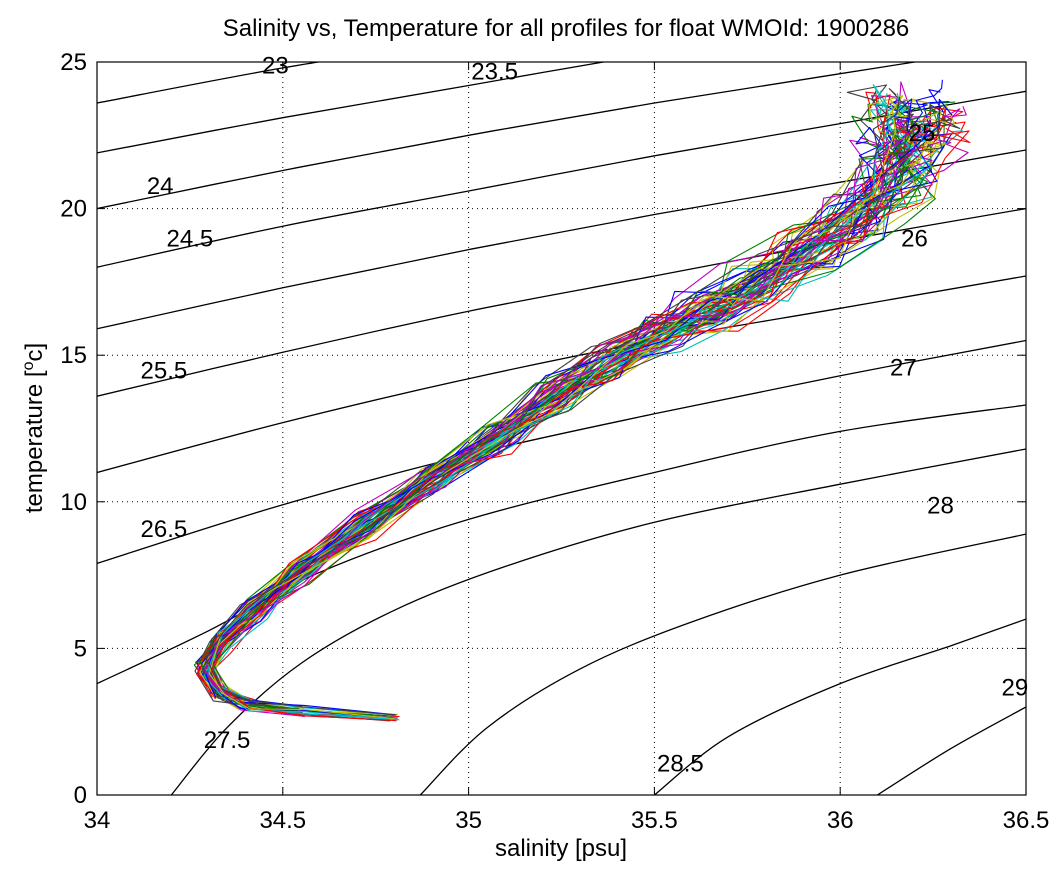  Describe the element at coordinates (494, 72) in the screenshot. I see `density-contour-label: 23.5` at that location.